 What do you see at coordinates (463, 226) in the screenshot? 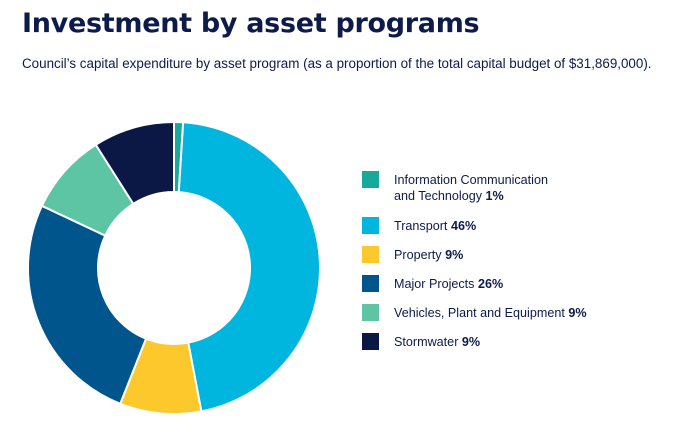
I see `legend-value: 46%` at bounding box center [463, 226].